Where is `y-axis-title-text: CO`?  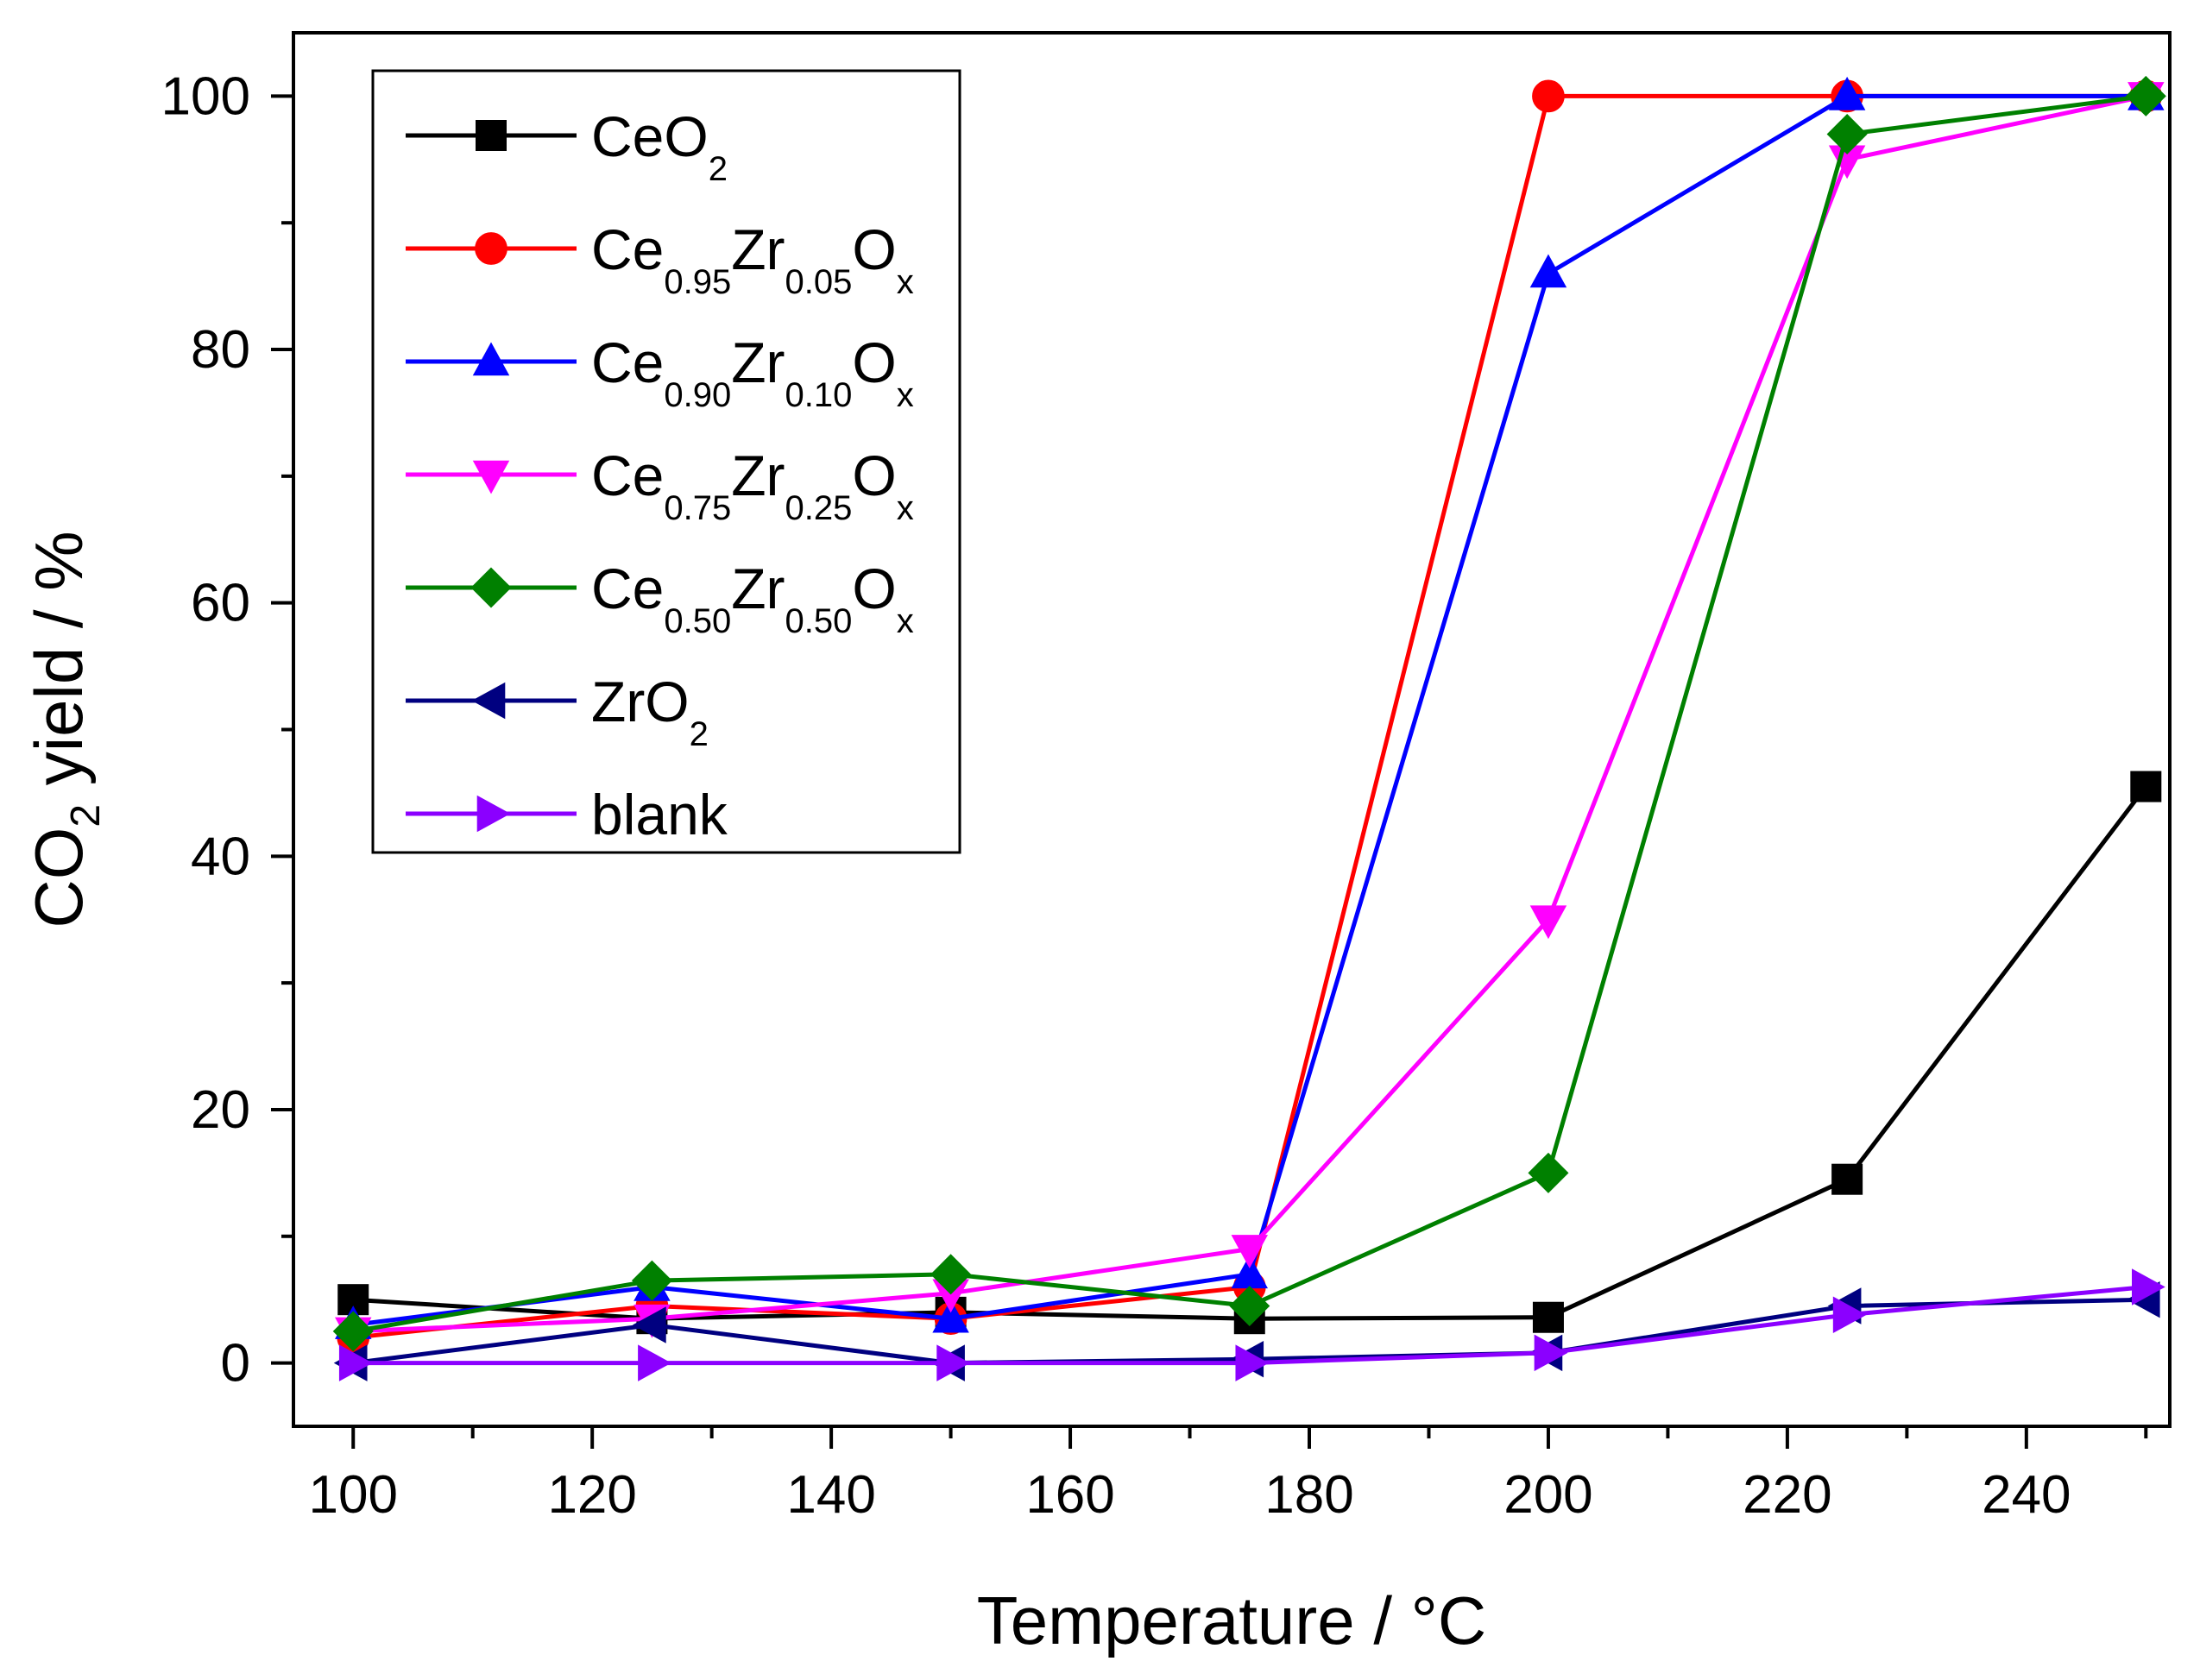 y-axis-title-text: CO is located at coordinates (59, 878).